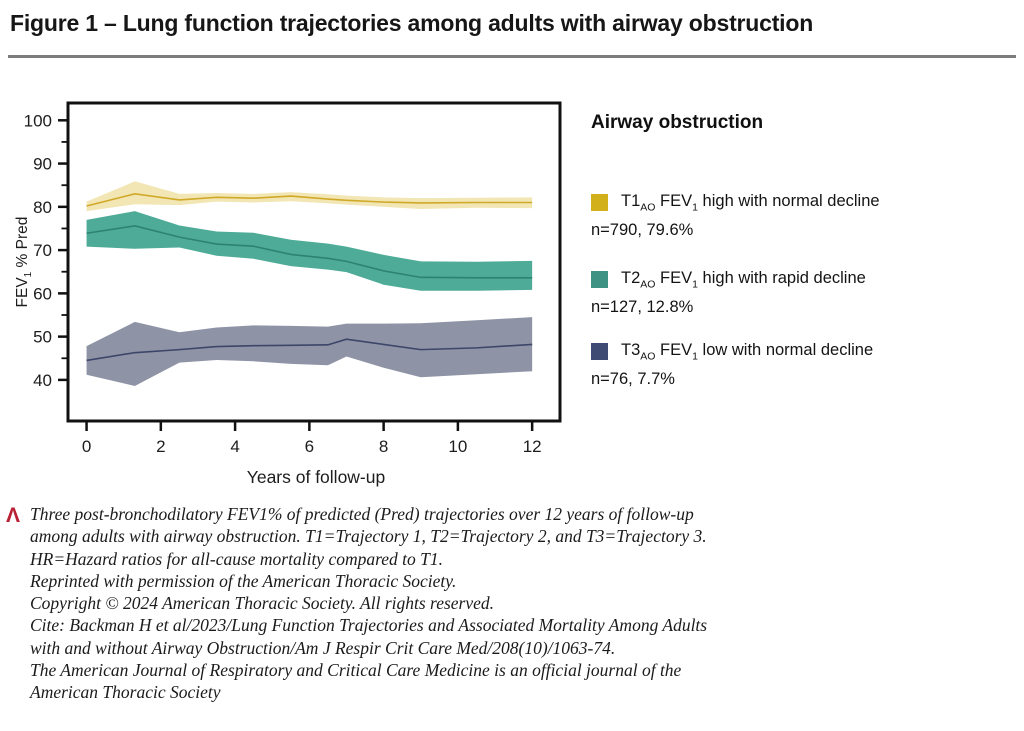 Image resolution: width=1024 pixels, height=731 pixels. What do you see at coordinates (309, 200) in the screenshot?
I see `series-T1-mean-line` at bounding box center [309, 200].